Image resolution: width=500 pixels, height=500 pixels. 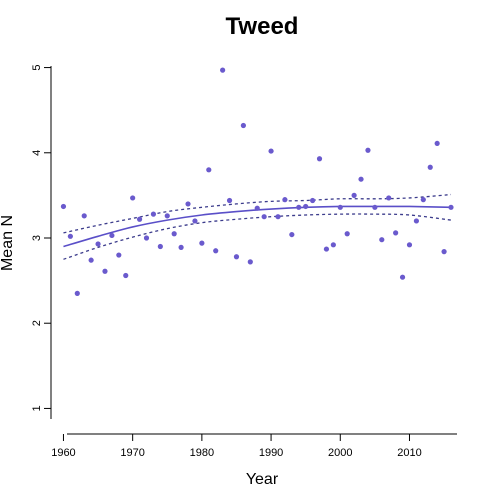 What do you see at coordinates (236, 446) in the screenshot?
I see `x-ticks: 1960 1970 1980 1990 2000 2010` at bounding box center [236, 446].